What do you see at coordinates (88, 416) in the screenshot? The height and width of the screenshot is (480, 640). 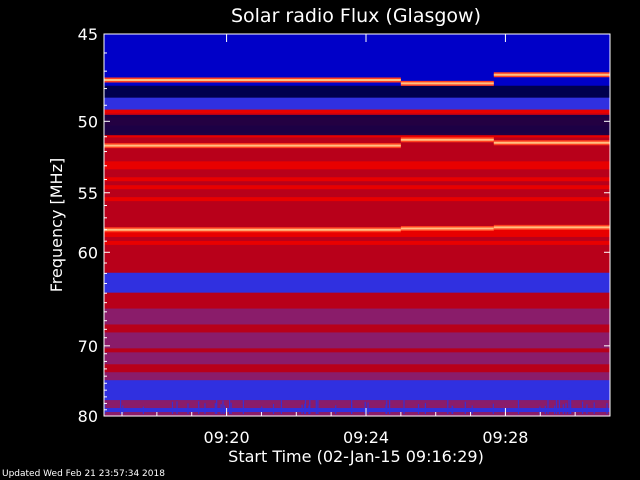 I see `y-tick-label: 80` at bounding box center [88, 416].